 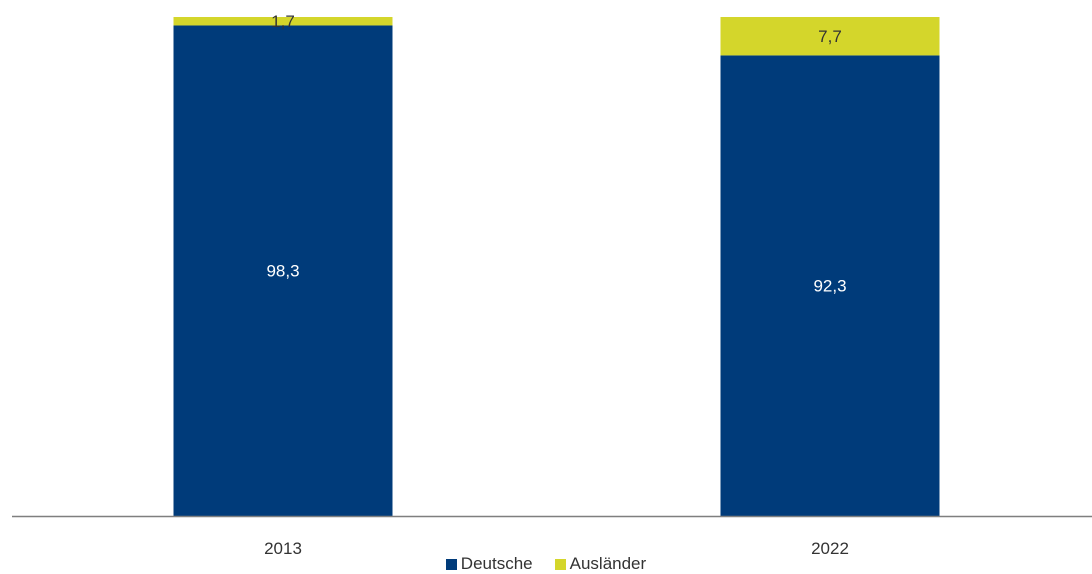 What do you see at coordinates (608, 563) in the screenshot?
I see `legend-label-auslaender: Ausländer` at bounding box center [608, 563].